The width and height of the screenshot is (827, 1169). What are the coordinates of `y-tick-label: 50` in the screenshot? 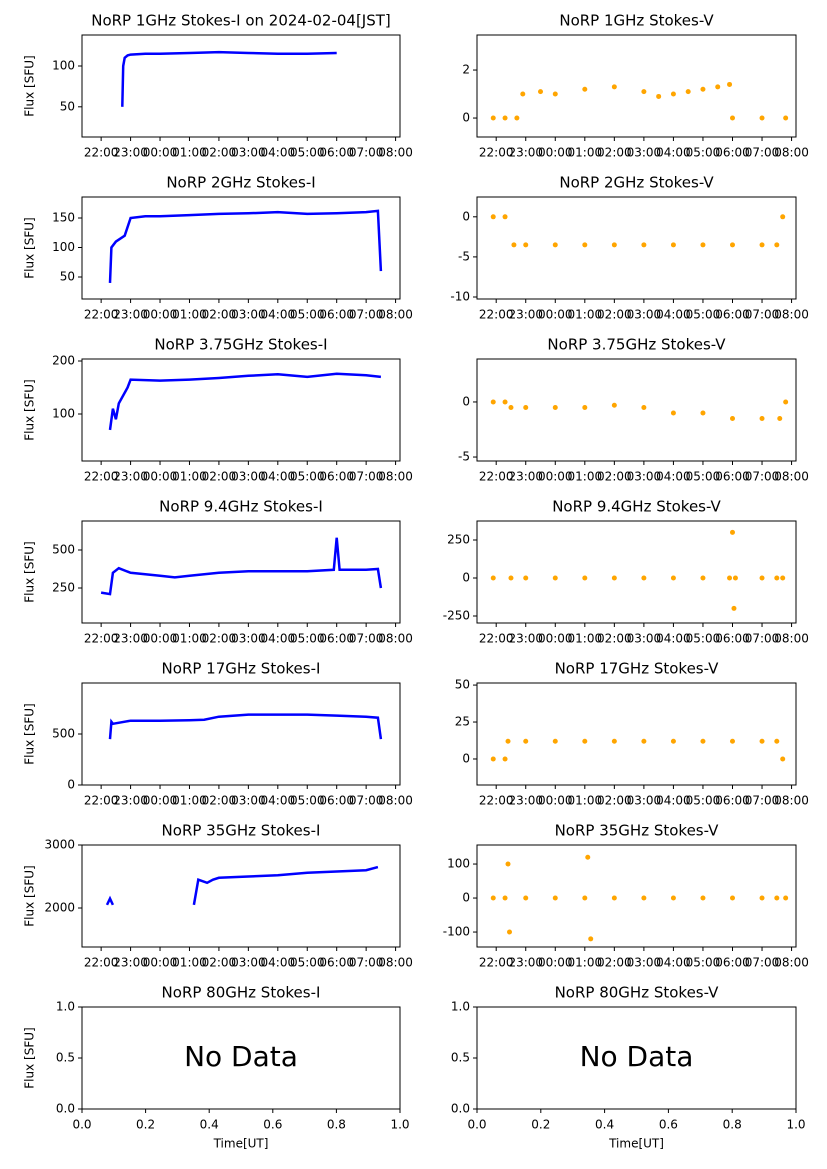 It's located at (67, 106).